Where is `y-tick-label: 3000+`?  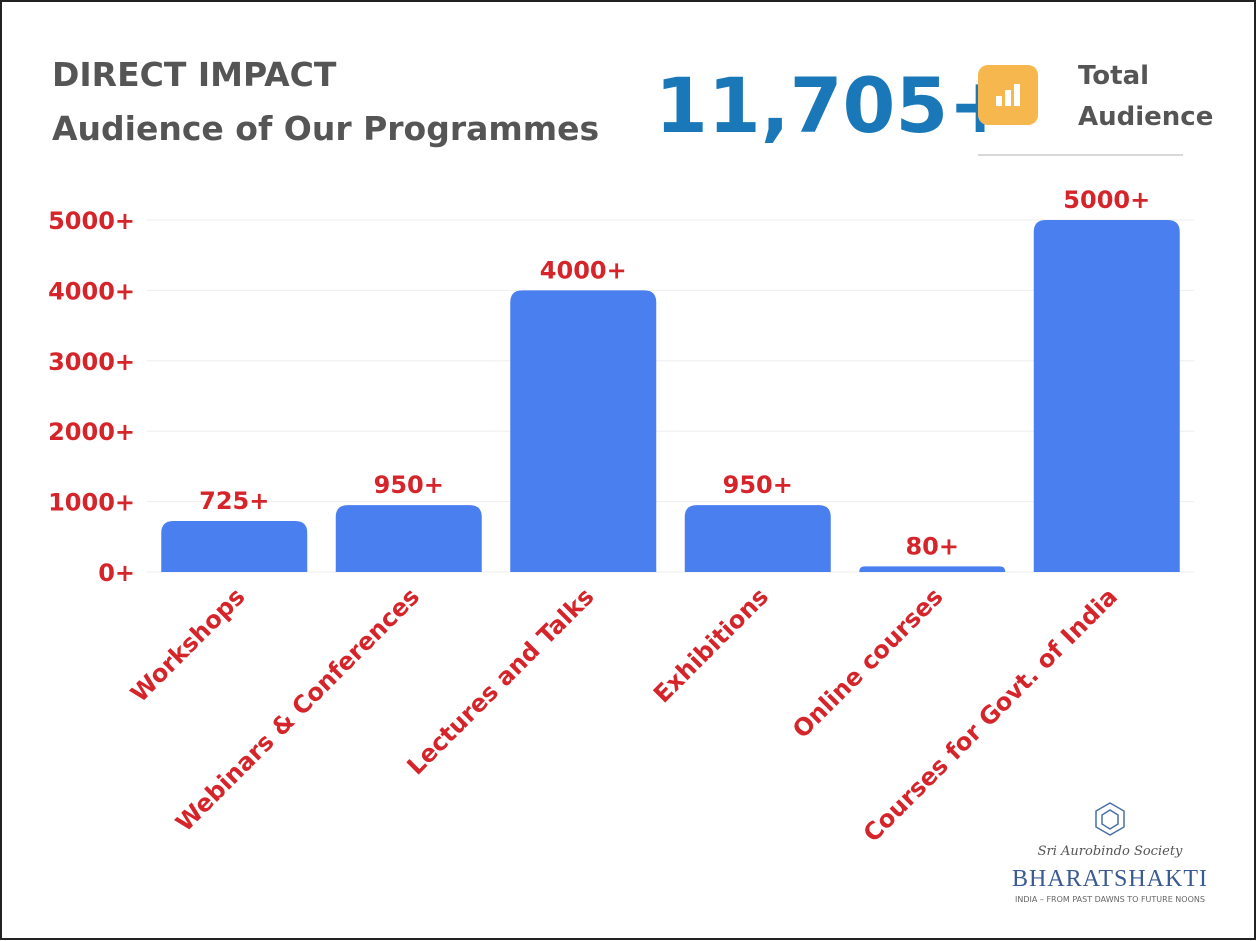 y-tick-label: 3000+ is located at coordinates (91, 362).